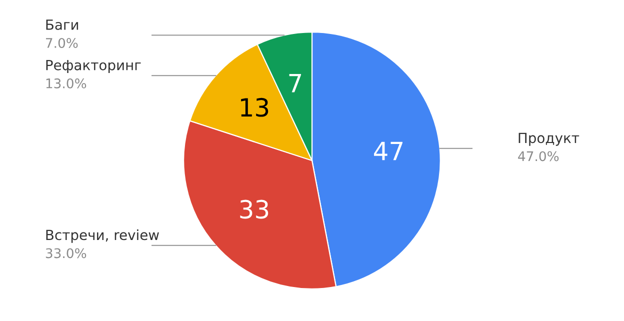 The image size is (624, 321). I want to click on slice-label: Продукт, so click(549, 139).